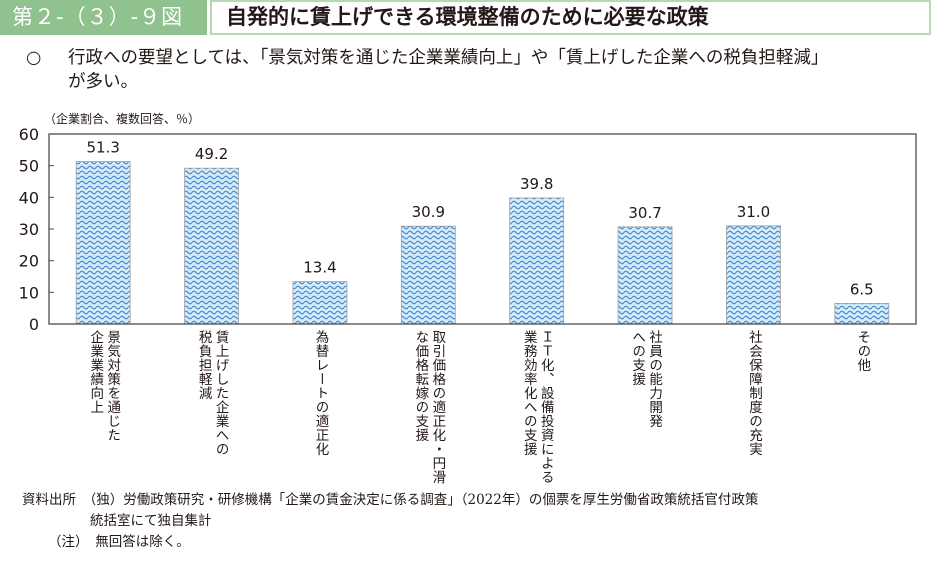  Describe the element at coordinates (570, 17) in the screenshot. I see `figure-title: 自発的に賃上げできる環境整備のために必要な政策` at that location.